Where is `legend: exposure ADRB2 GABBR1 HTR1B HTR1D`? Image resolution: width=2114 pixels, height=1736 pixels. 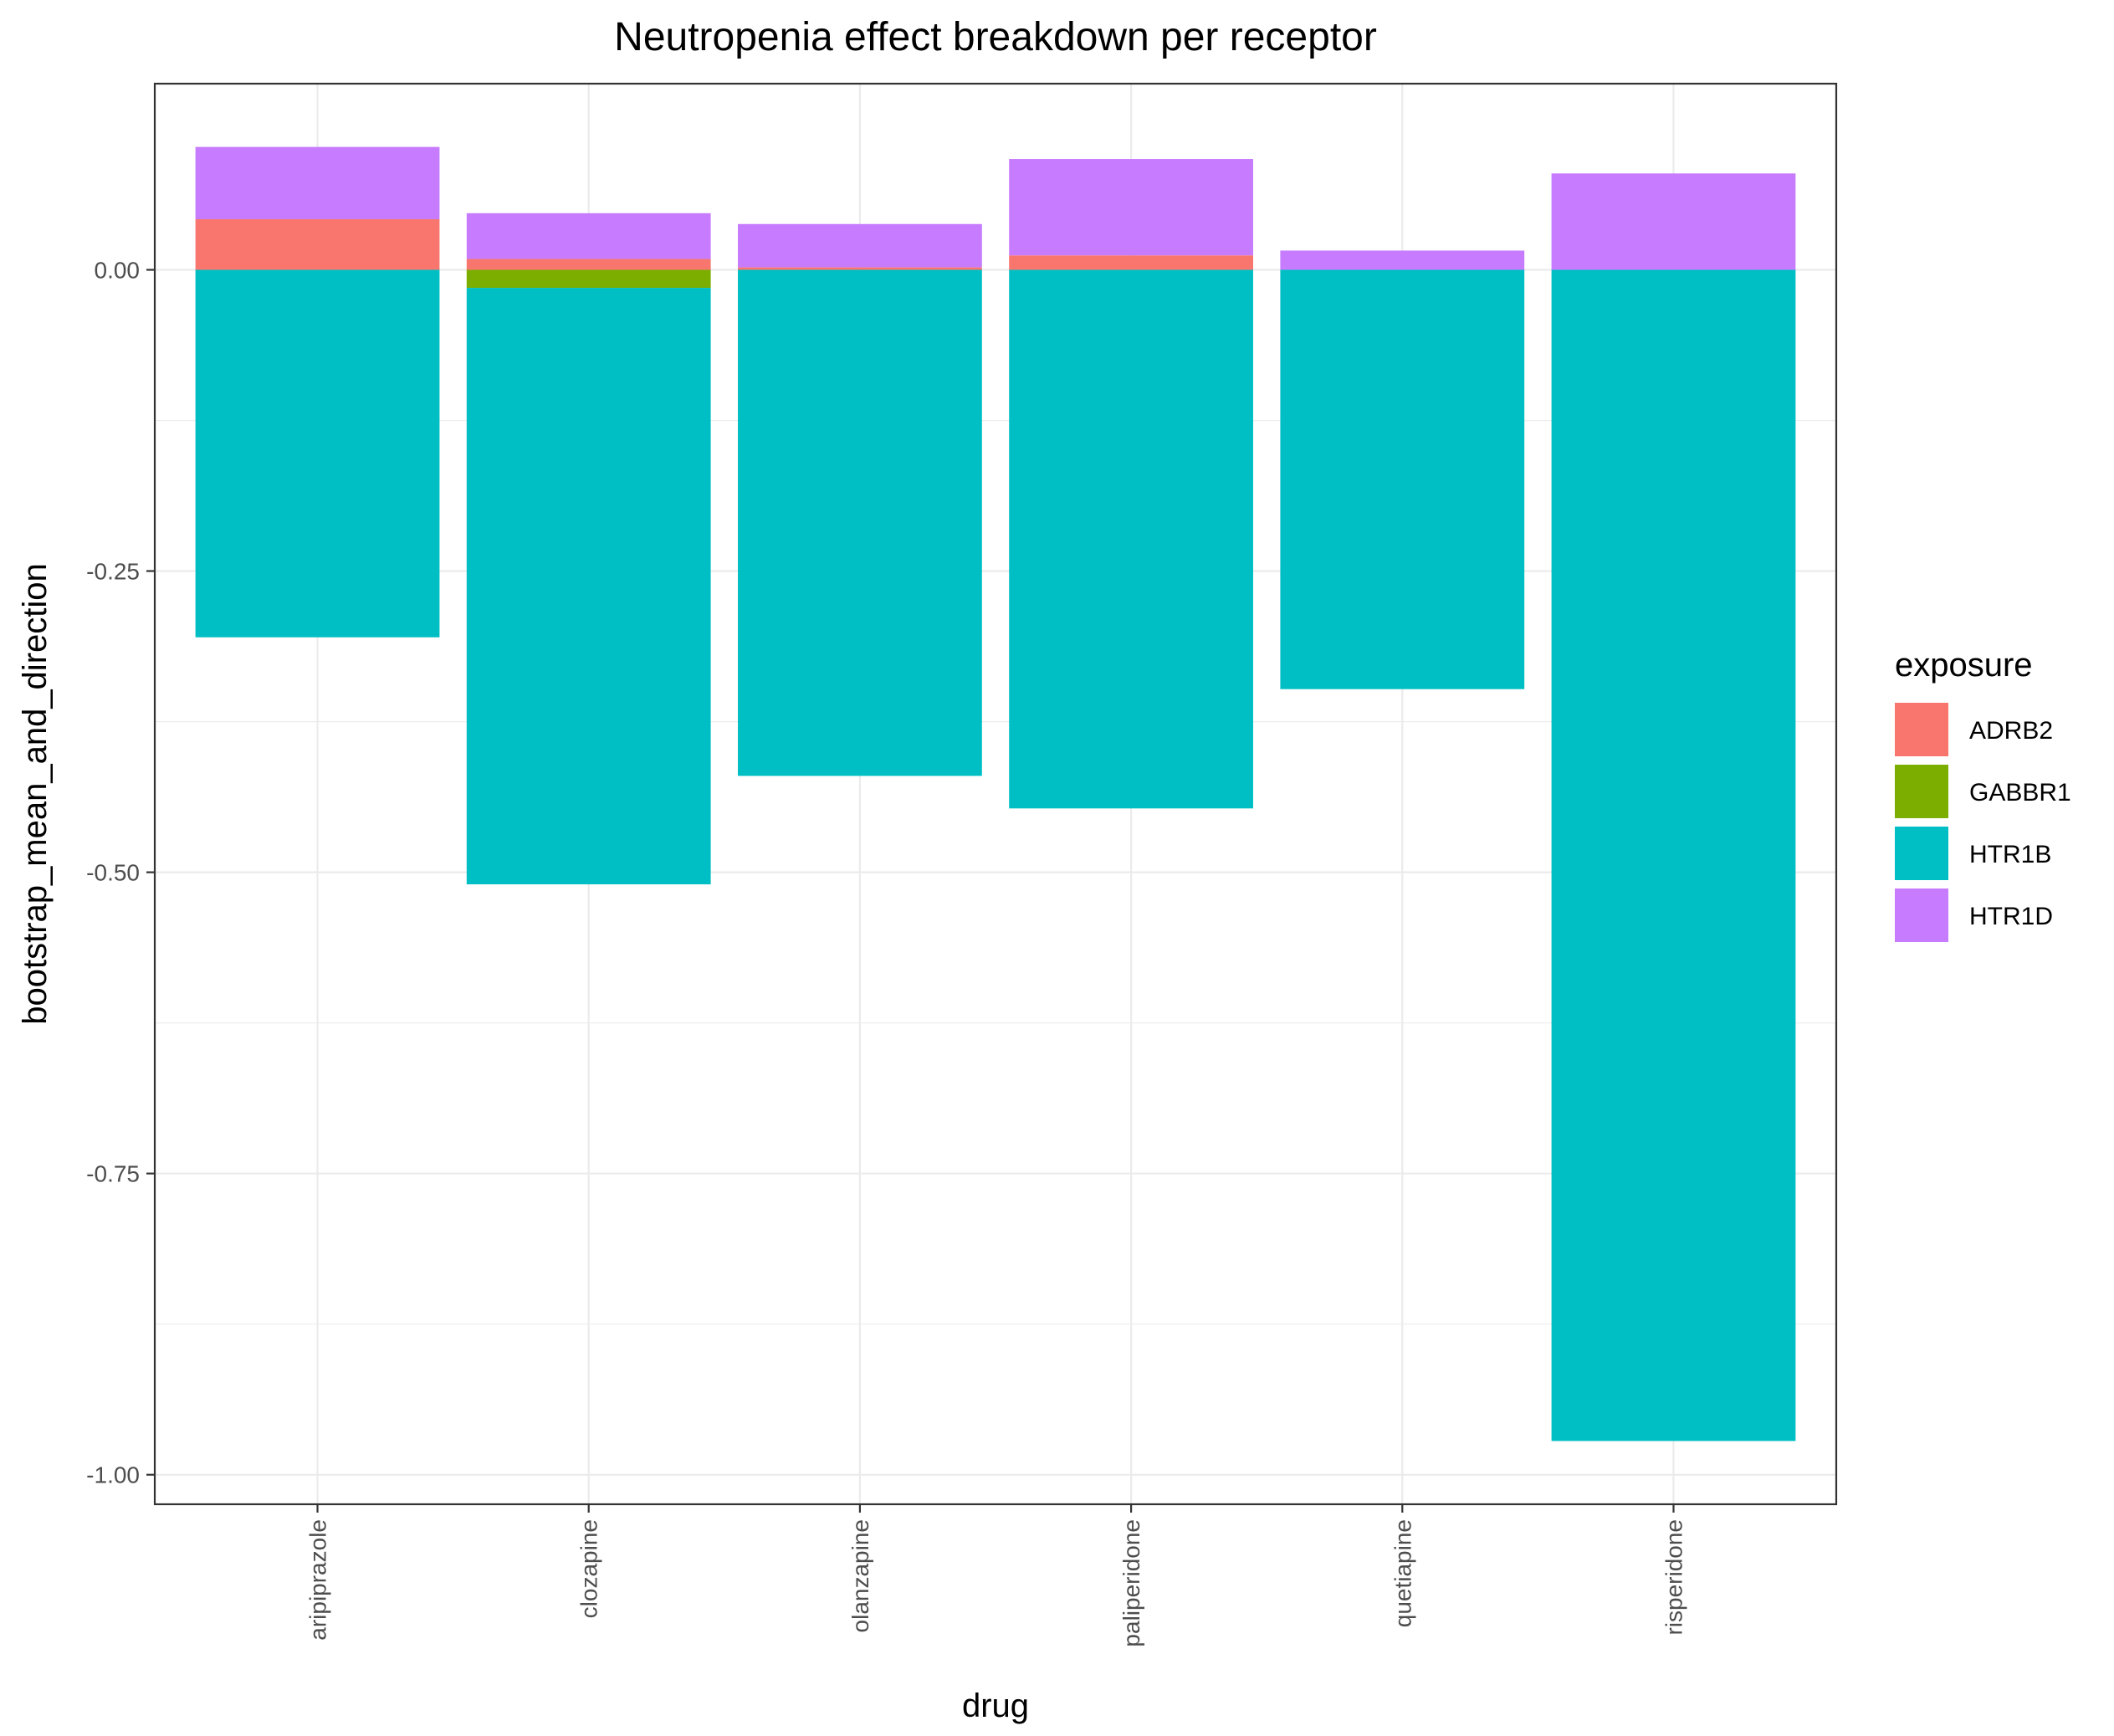 legend: exposure ADRB2 GABBR1 HTR1B HTR1D is located at coordinates (1983, 794).